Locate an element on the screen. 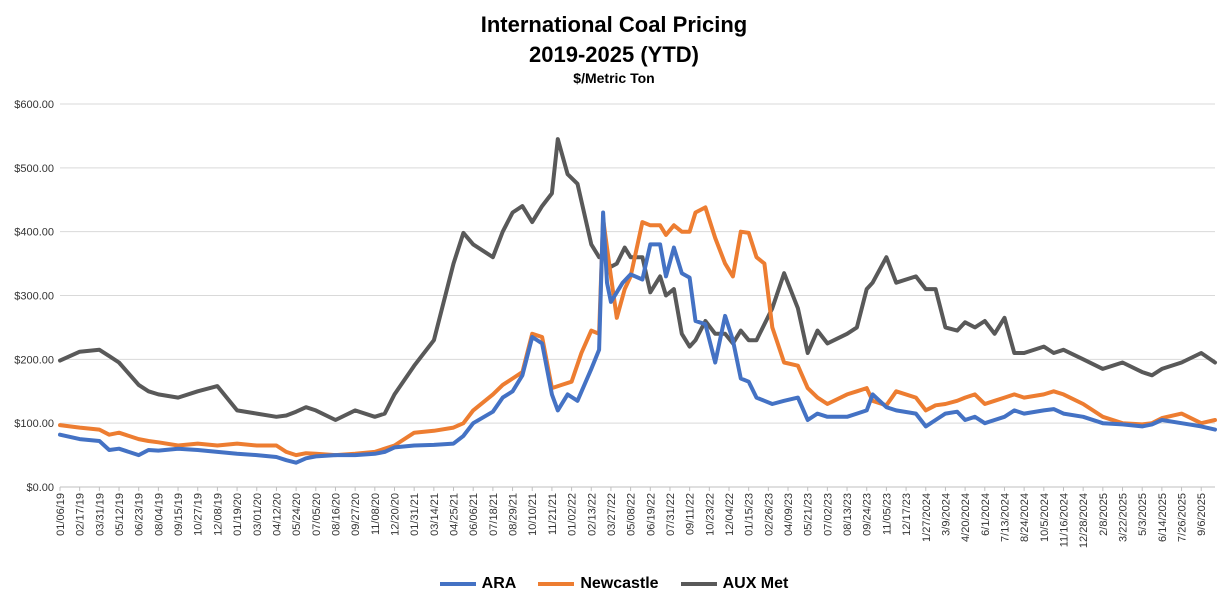  x-tick-label: 01/15/23 is located at coordinates (750, 514).